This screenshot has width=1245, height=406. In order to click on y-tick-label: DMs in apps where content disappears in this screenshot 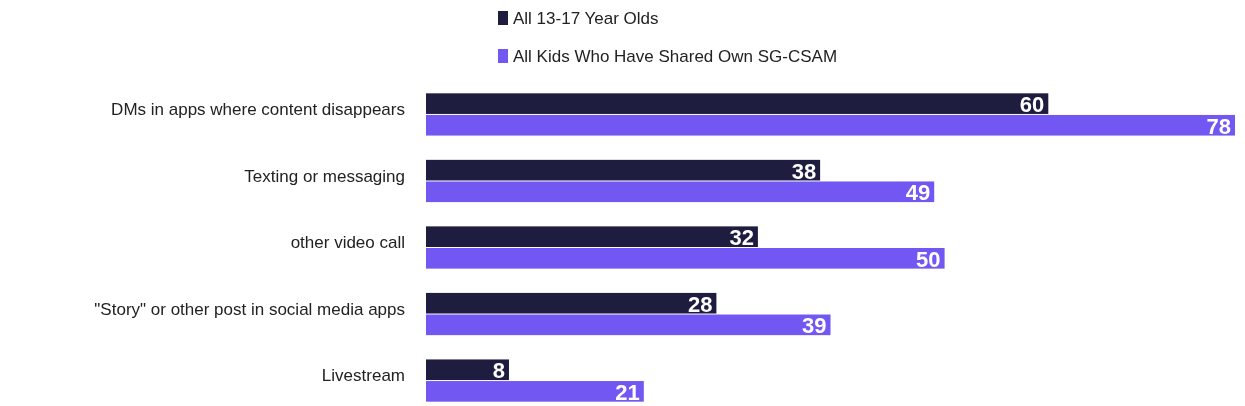, I will do `click(258, 110)`.